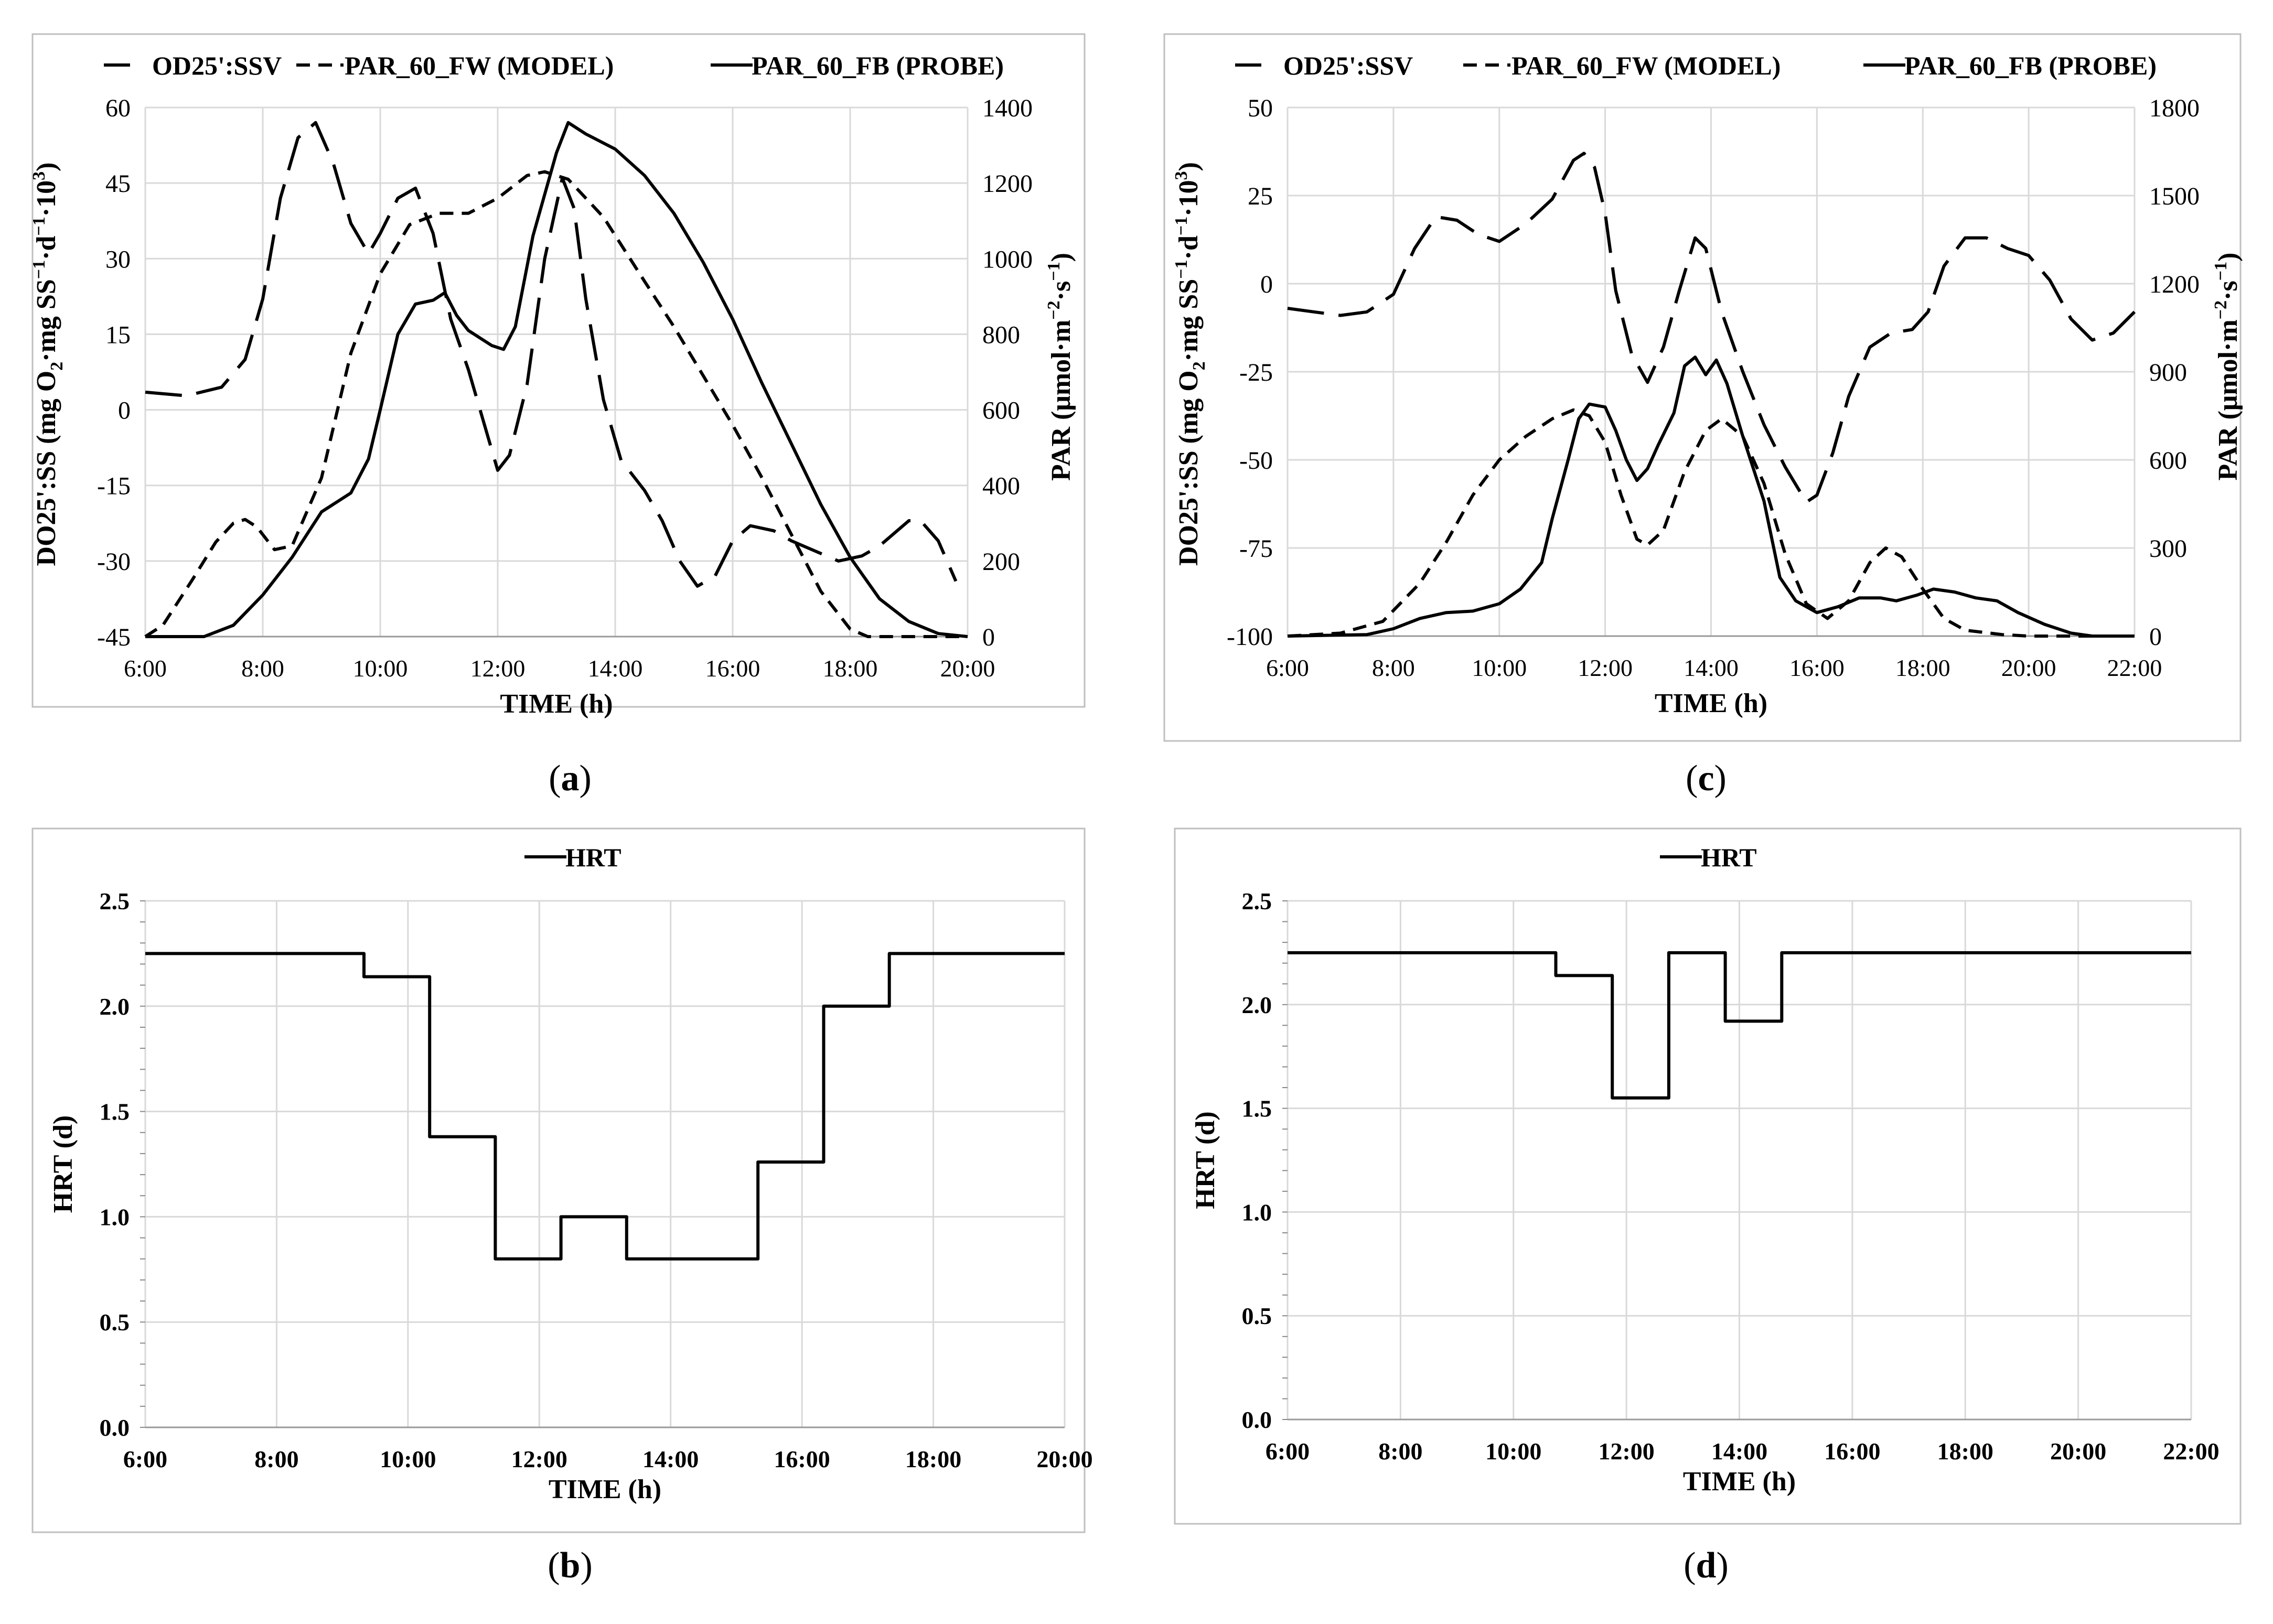  I want to click on y-left-axis-title-part: DO25':SS (mg O, so click(1189, 468).